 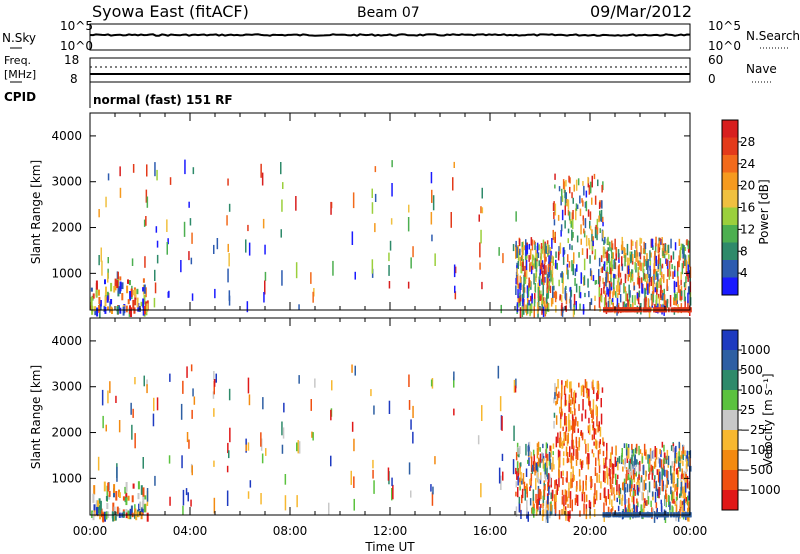 What do you see at coordinates (744, 273) in the screenshot?
I see `power-colorbar-tick-label: 4` at bounding box center [744, 273].